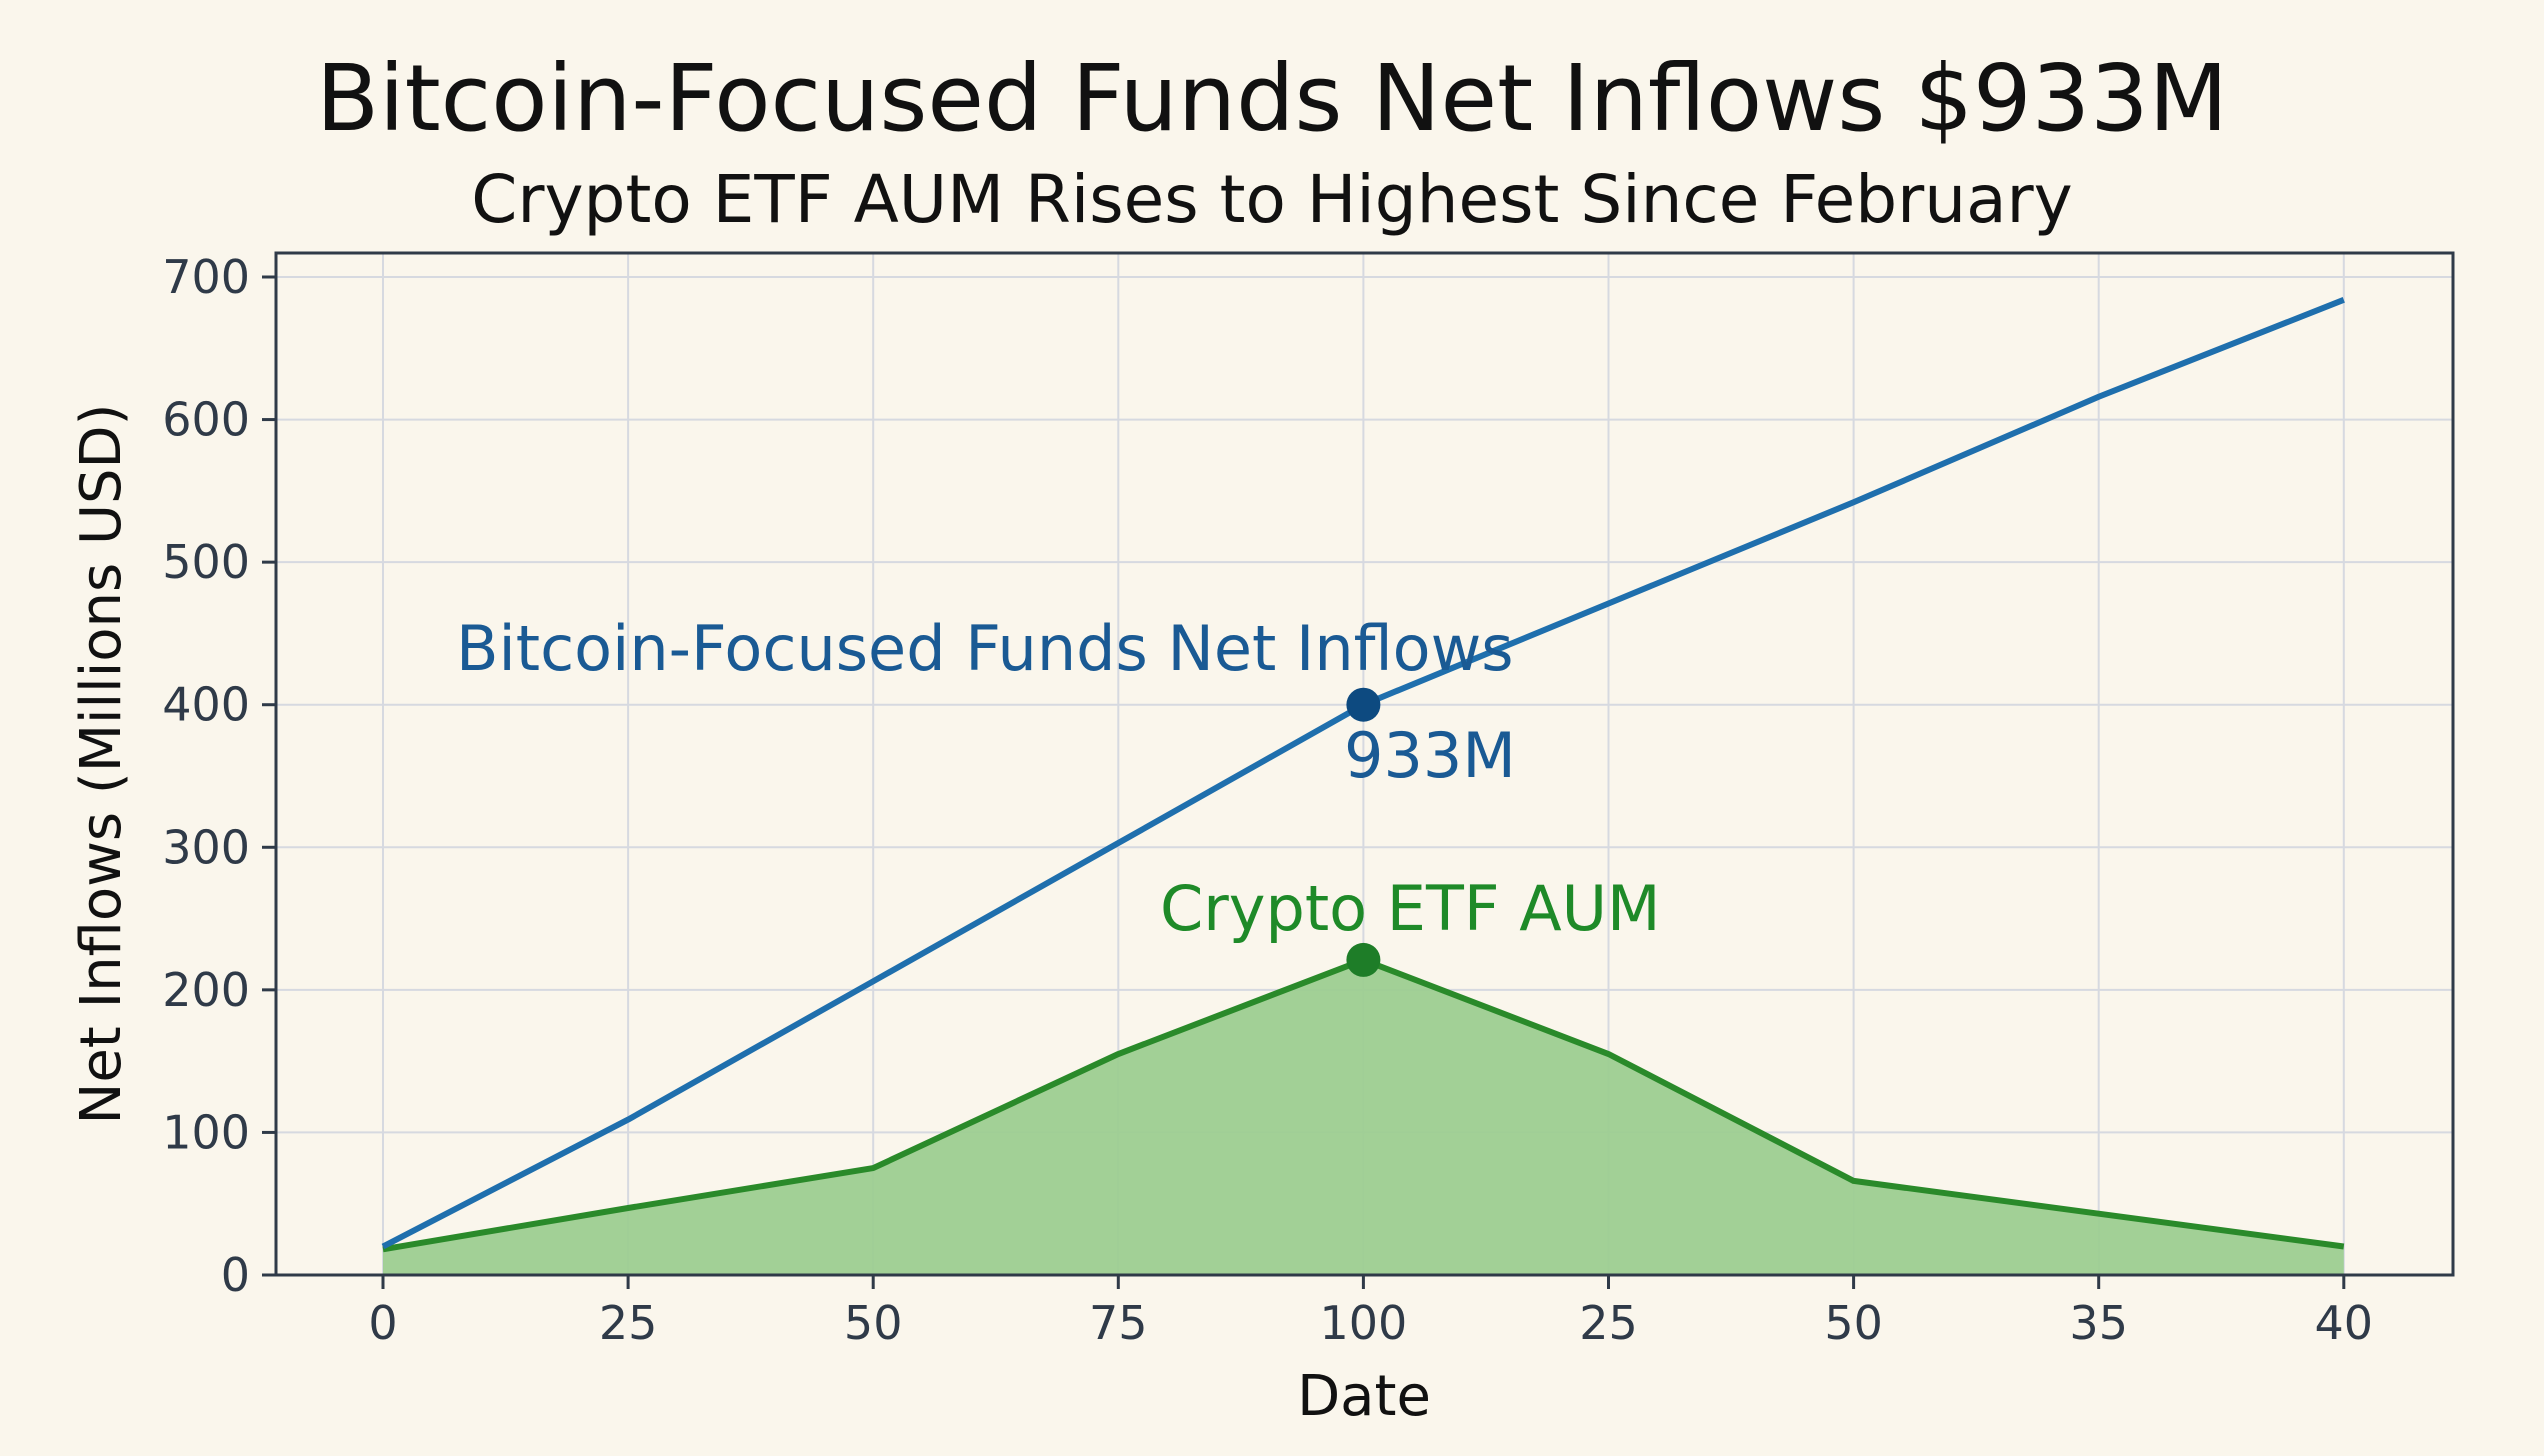 This screenshot has width=2544, height=1456. Describe the element at coordinates (1430, 755) in the screenshot. I see `annotation-value-btc: 933M` at that location.